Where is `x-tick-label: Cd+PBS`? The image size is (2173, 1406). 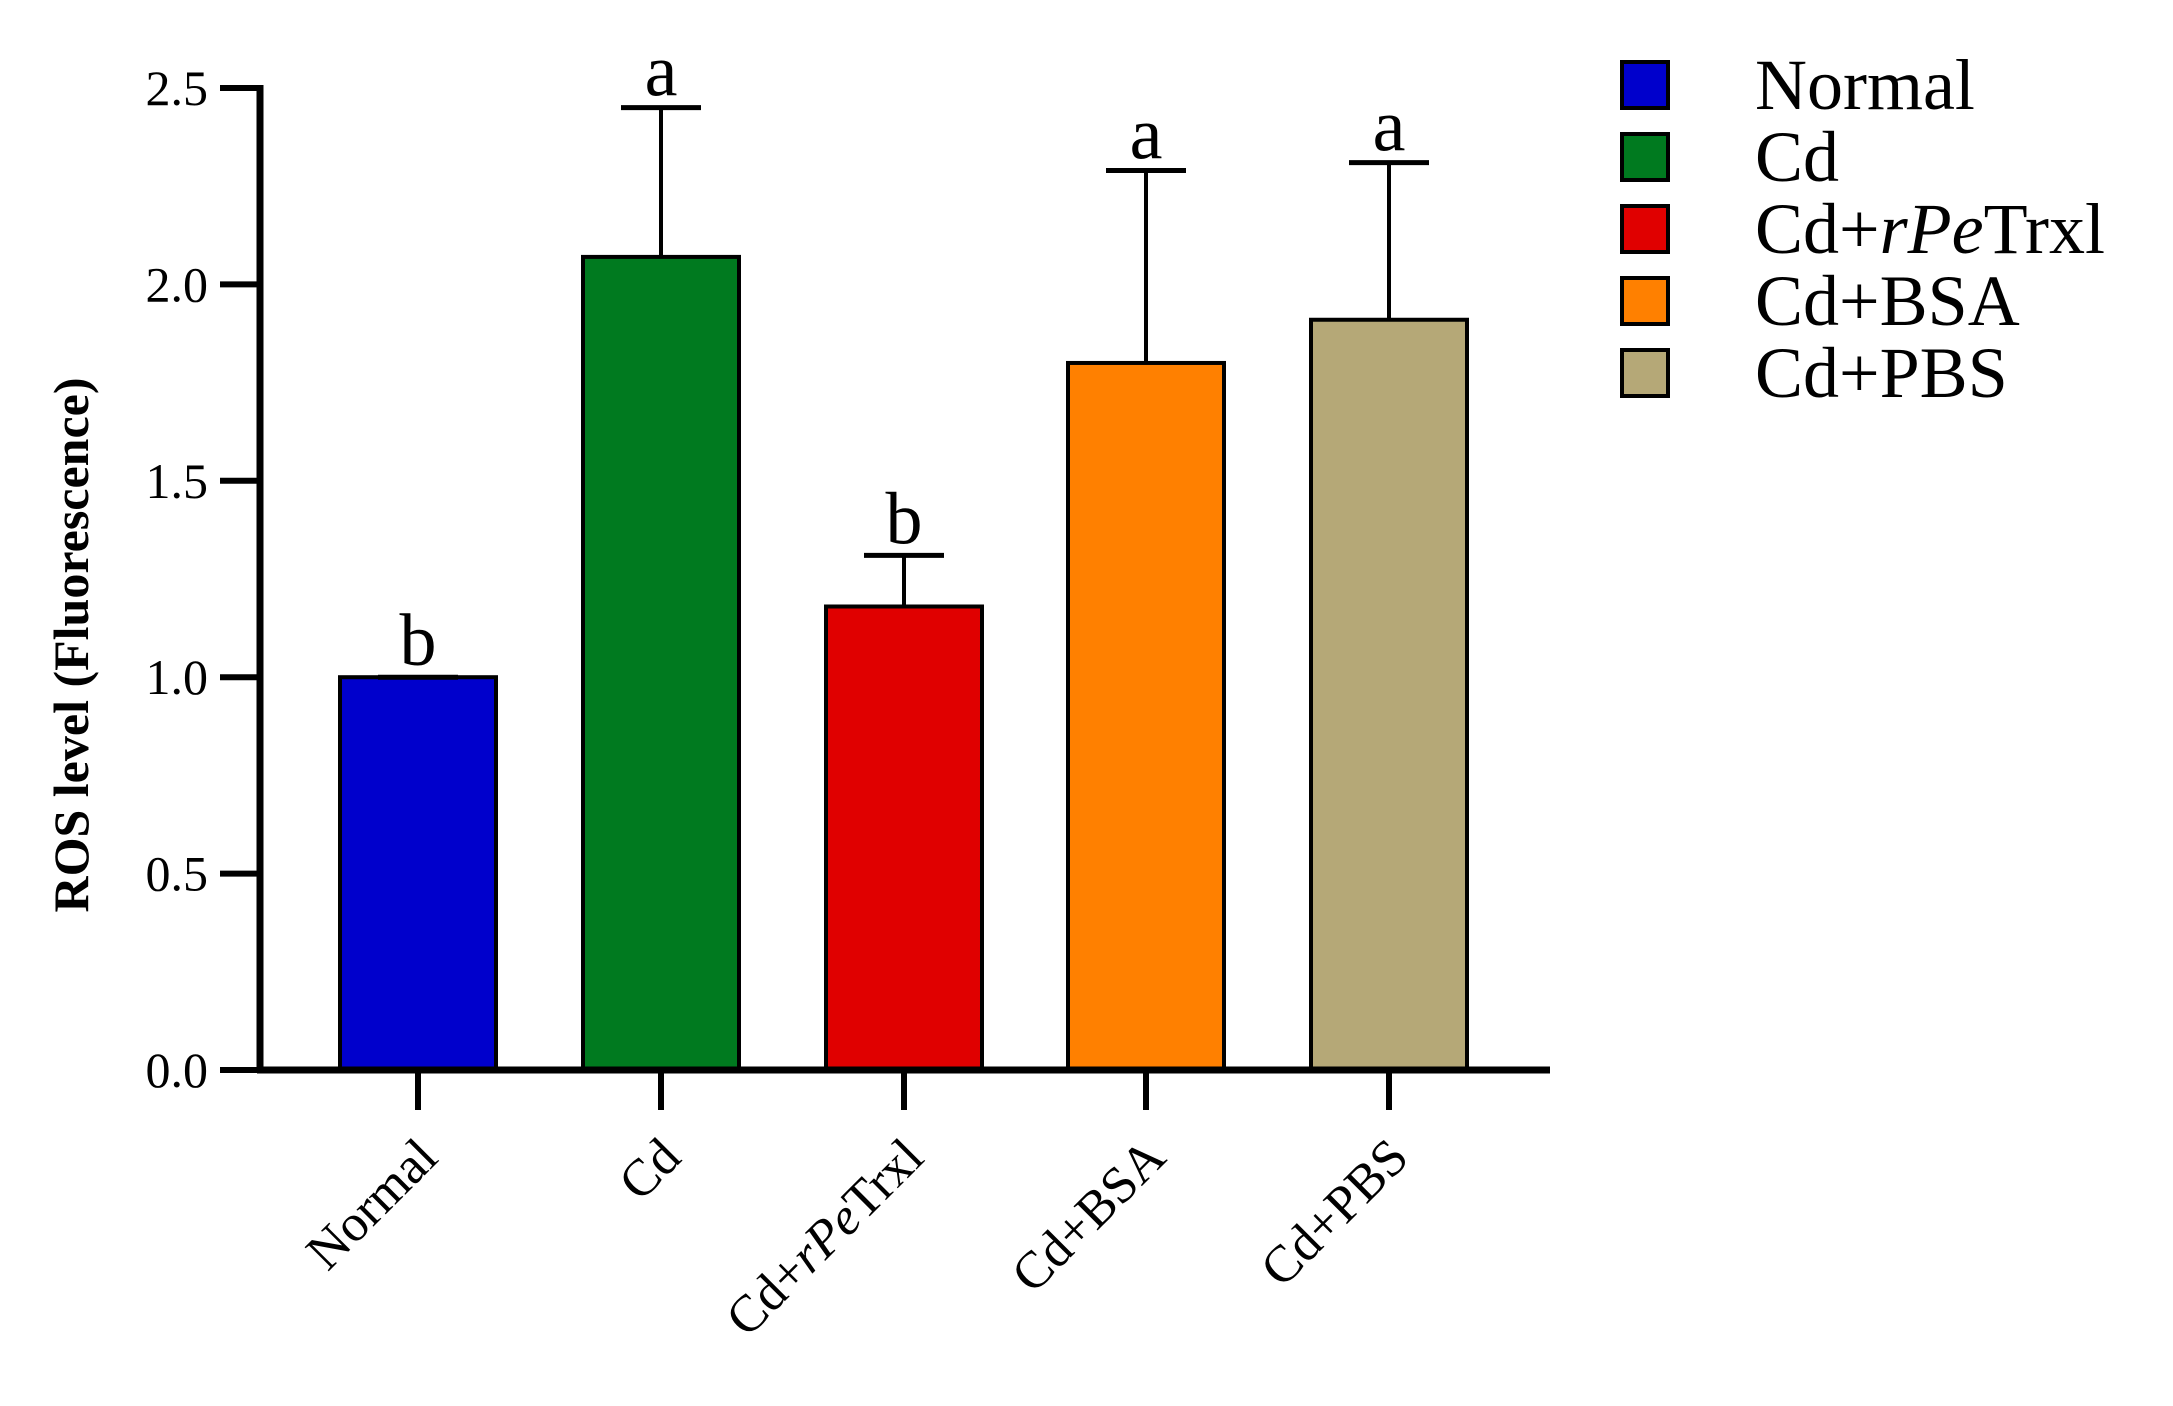 x-tick-label: Cd+PBS is located at coordinates (1334, 1212).